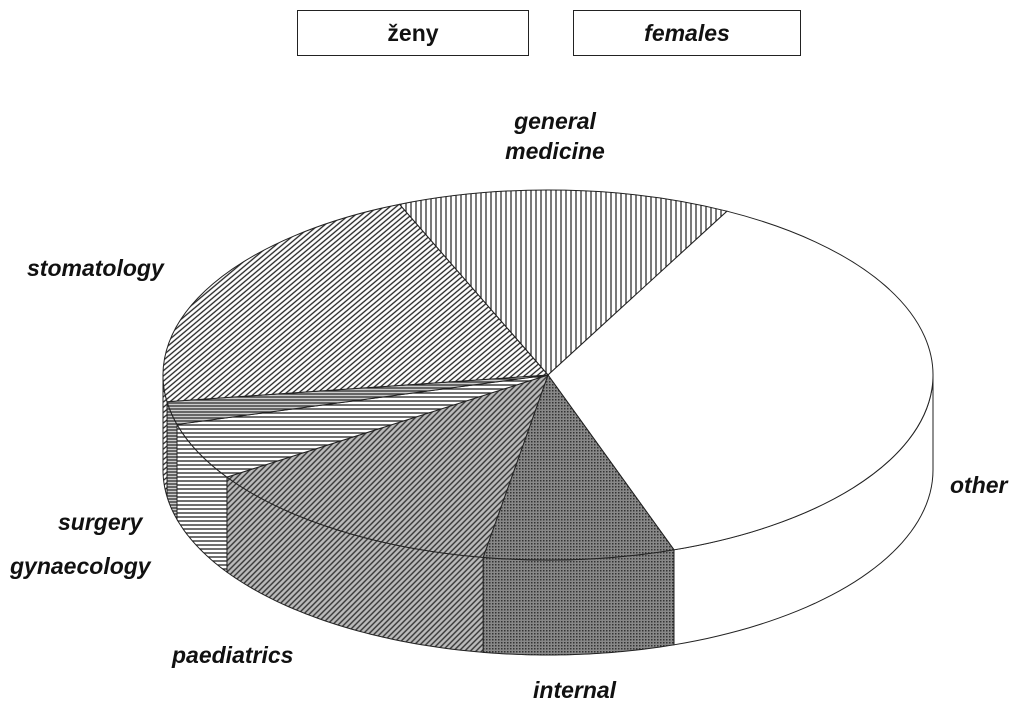  I want to click on slice-label: paediatrics, so click(233, 655).